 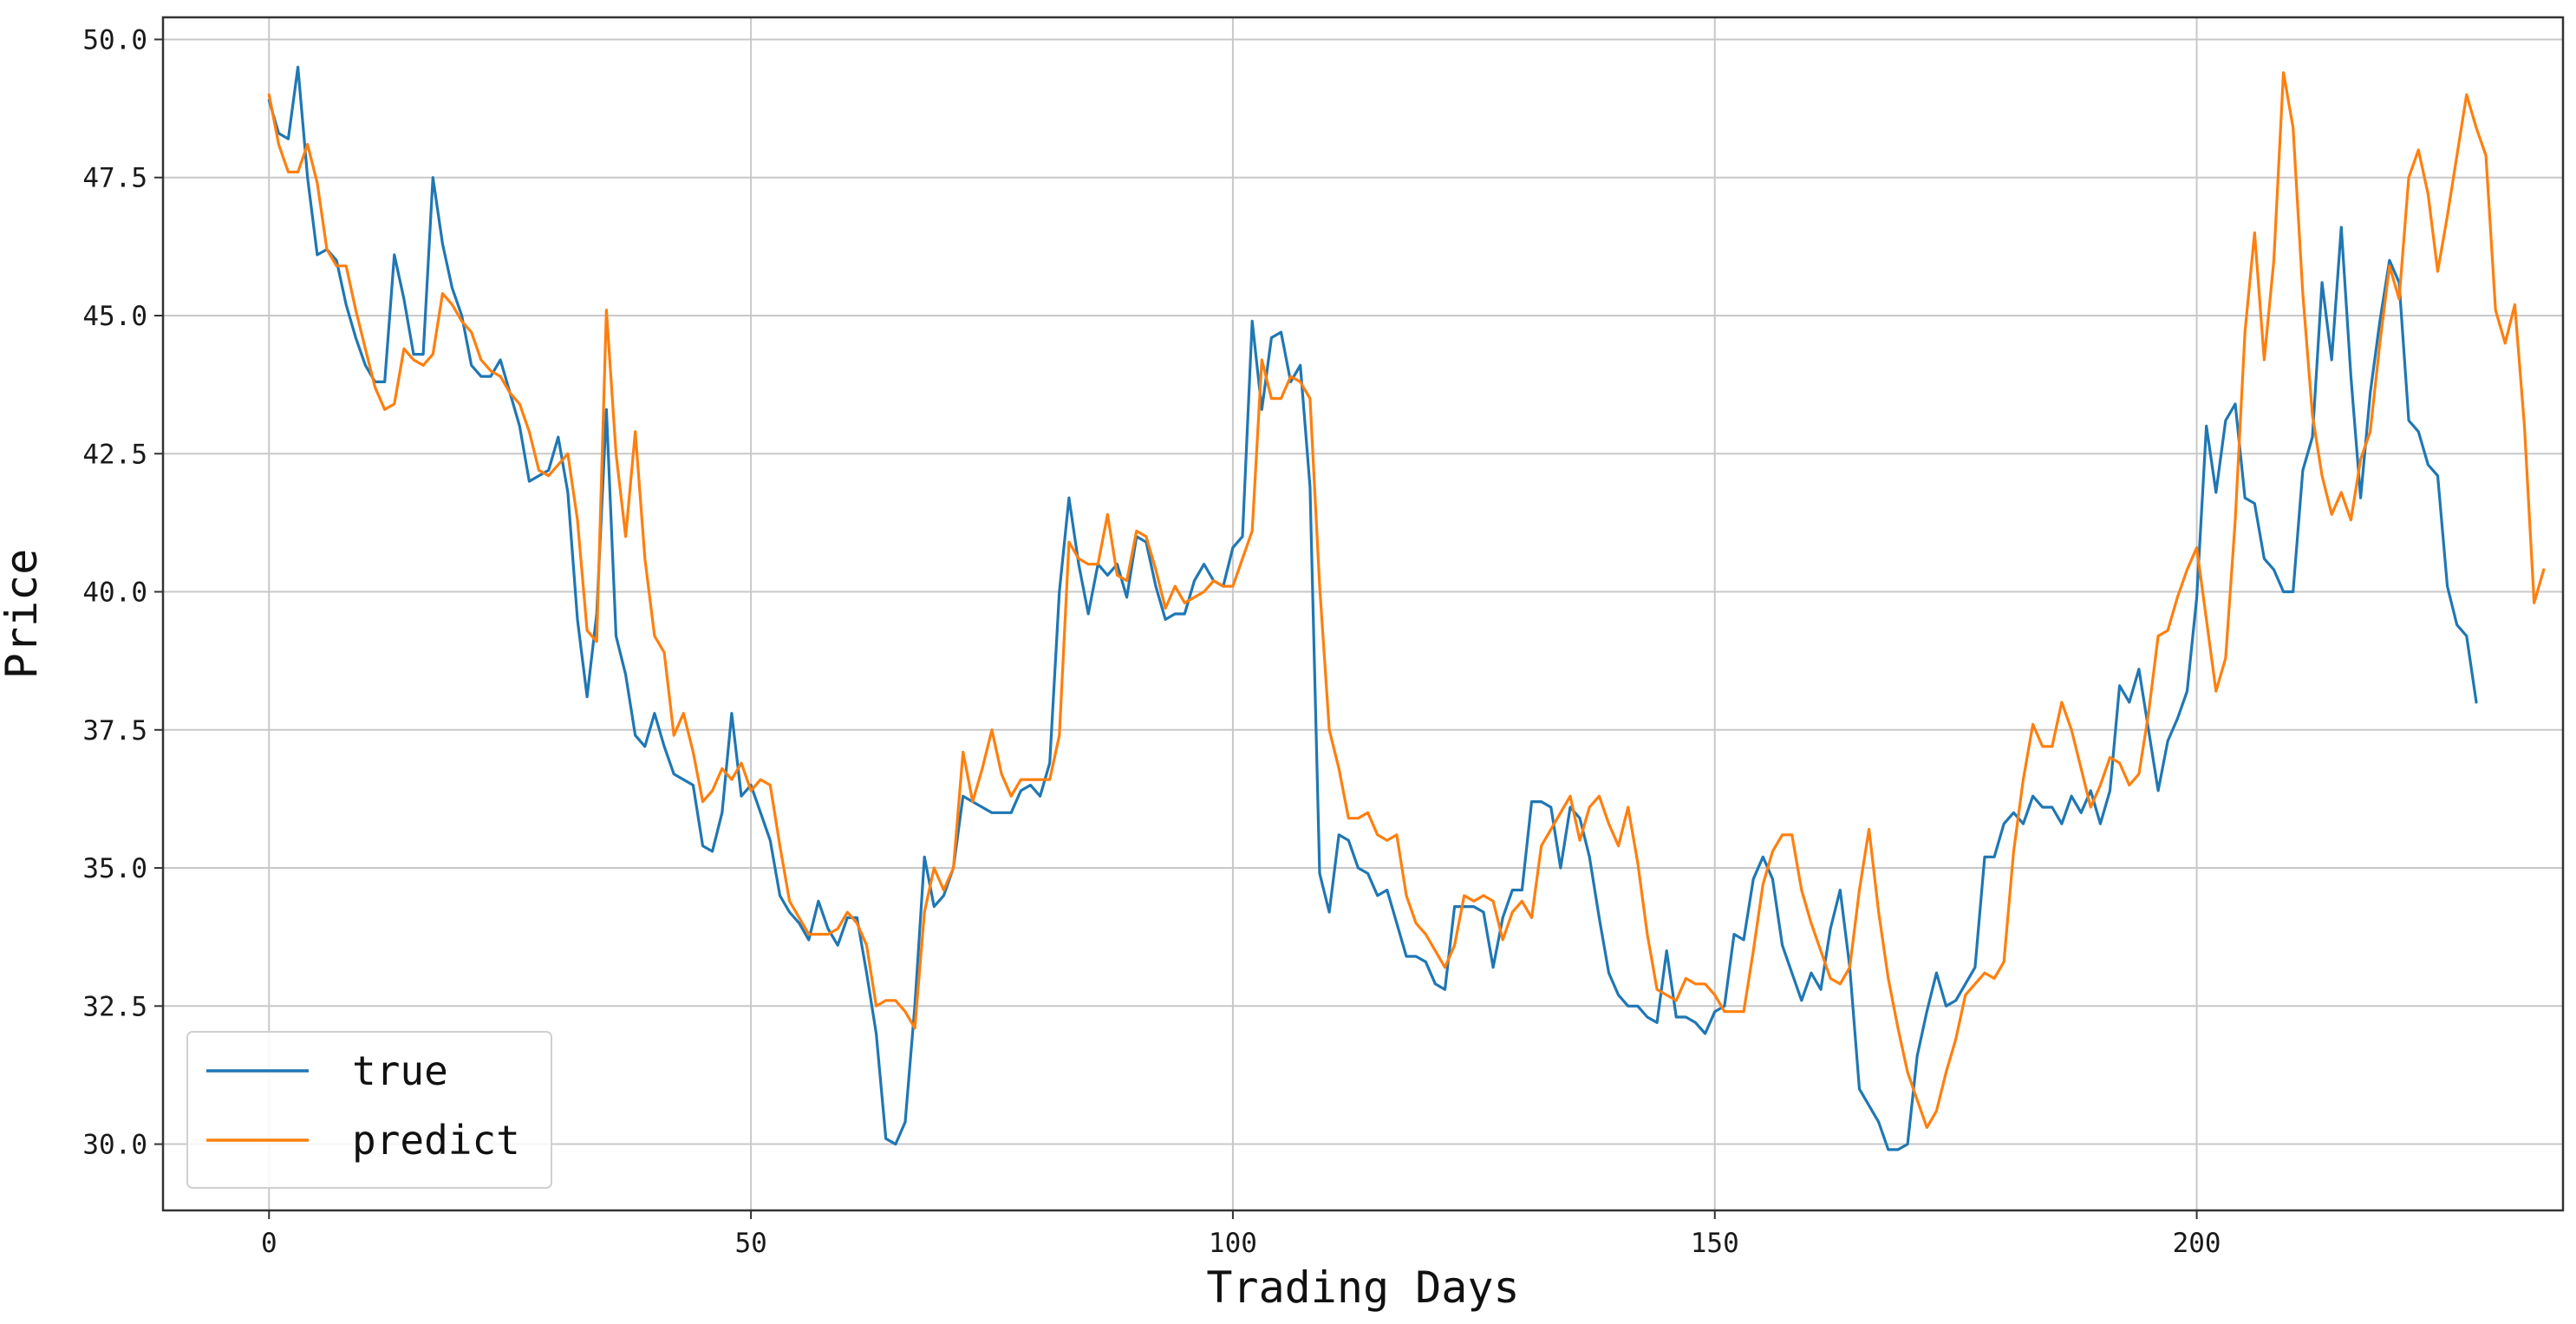 I want to click on y-tick-label: 37.5, so click(x=115, y=731).